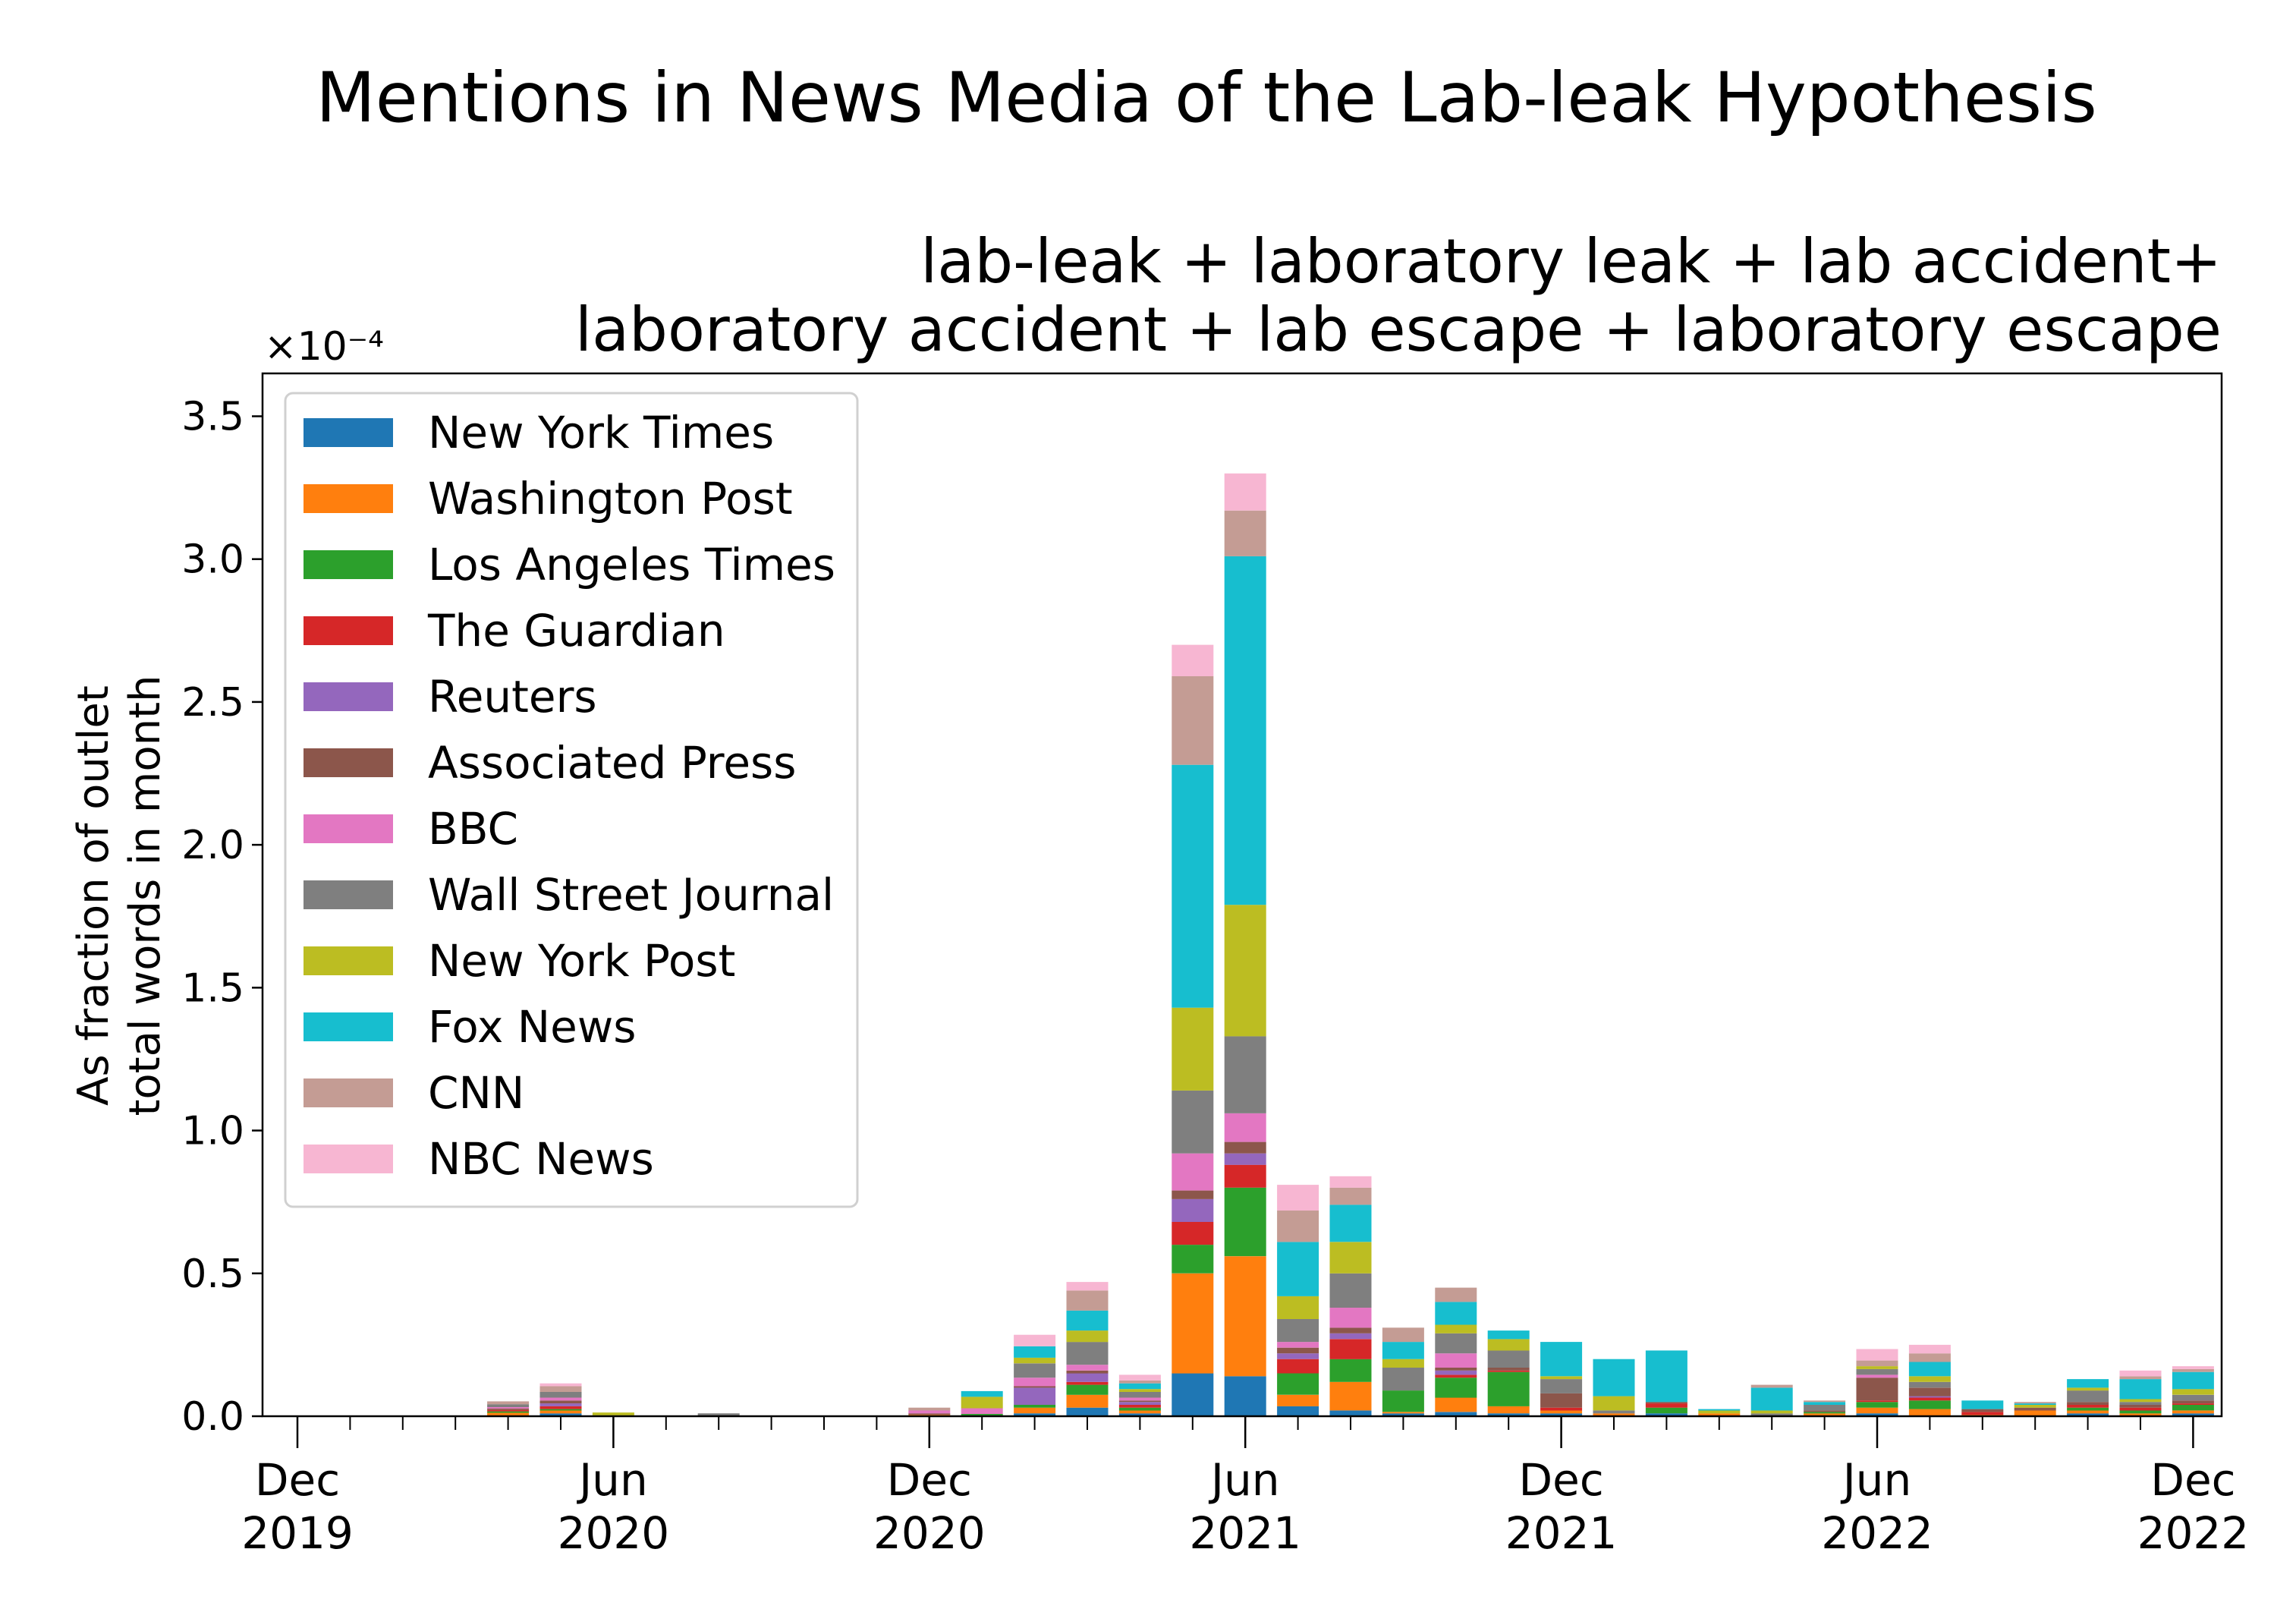  What do you see at coordinates (145, 895) in the screenshot?
I see `y-axis-label-line-2: total words in month` at bounding box center [145, 895].